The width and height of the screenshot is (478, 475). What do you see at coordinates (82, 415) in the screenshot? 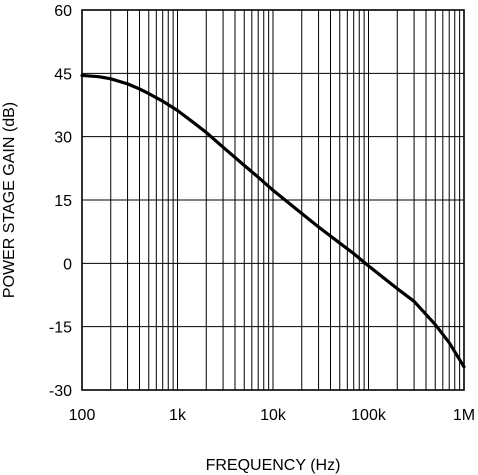
I see `x-tick-label: 100` at bounding box center [82, 415].